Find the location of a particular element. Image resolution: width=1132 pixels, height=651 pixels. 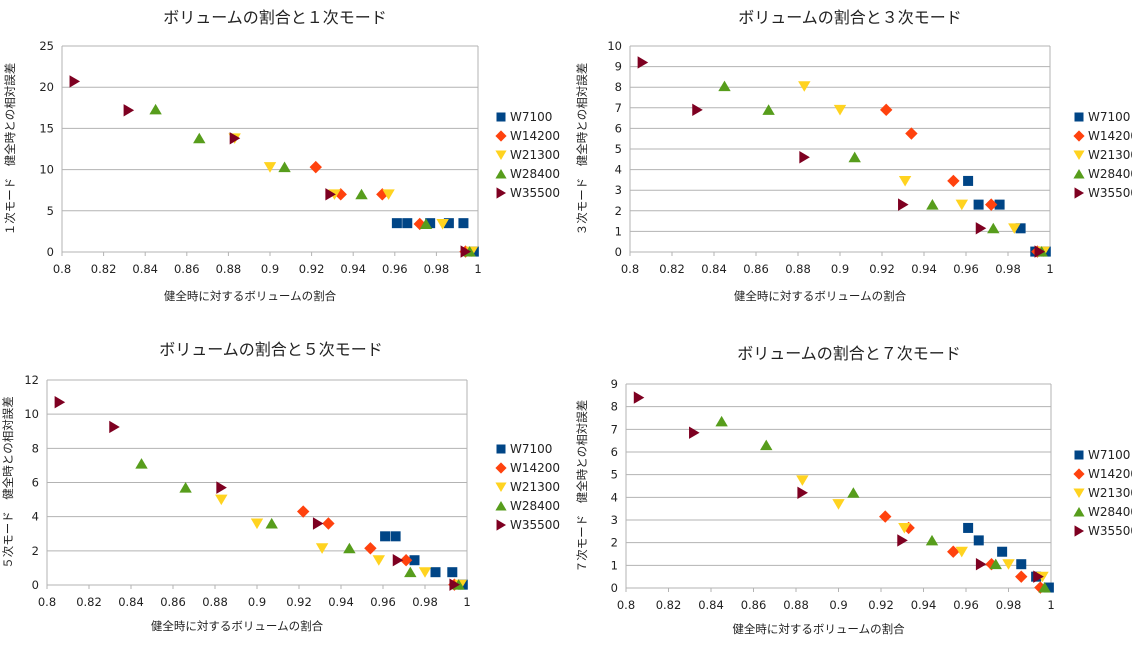

y-tick-label: 1 is located at coordinates (618, 231).